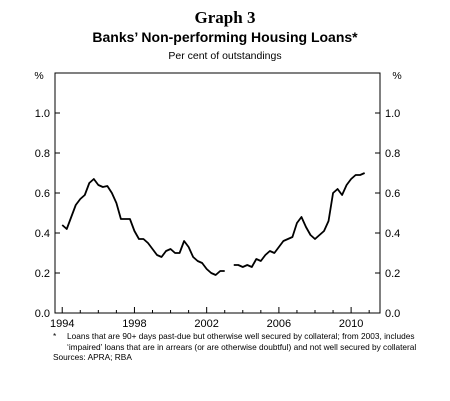  What do you see at coordinates (351, 324) in the screenshot?
I see `x-tick-label: 2010` at bounding box center [351, 324].